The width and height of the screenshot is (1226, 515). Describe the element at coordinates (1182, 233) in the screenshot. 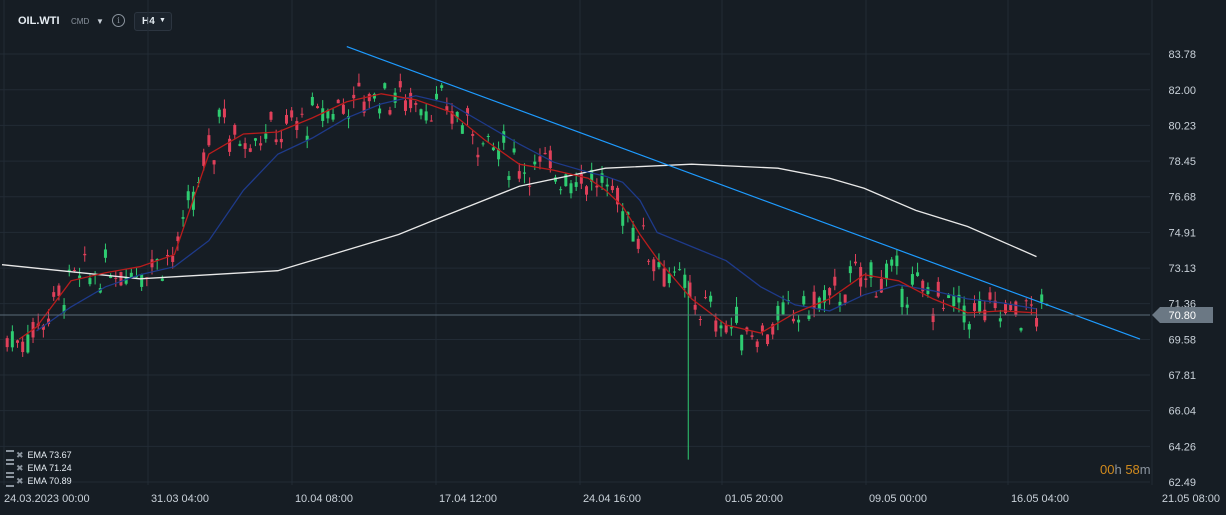

I see `y-tick-label: 74.91` at that location.